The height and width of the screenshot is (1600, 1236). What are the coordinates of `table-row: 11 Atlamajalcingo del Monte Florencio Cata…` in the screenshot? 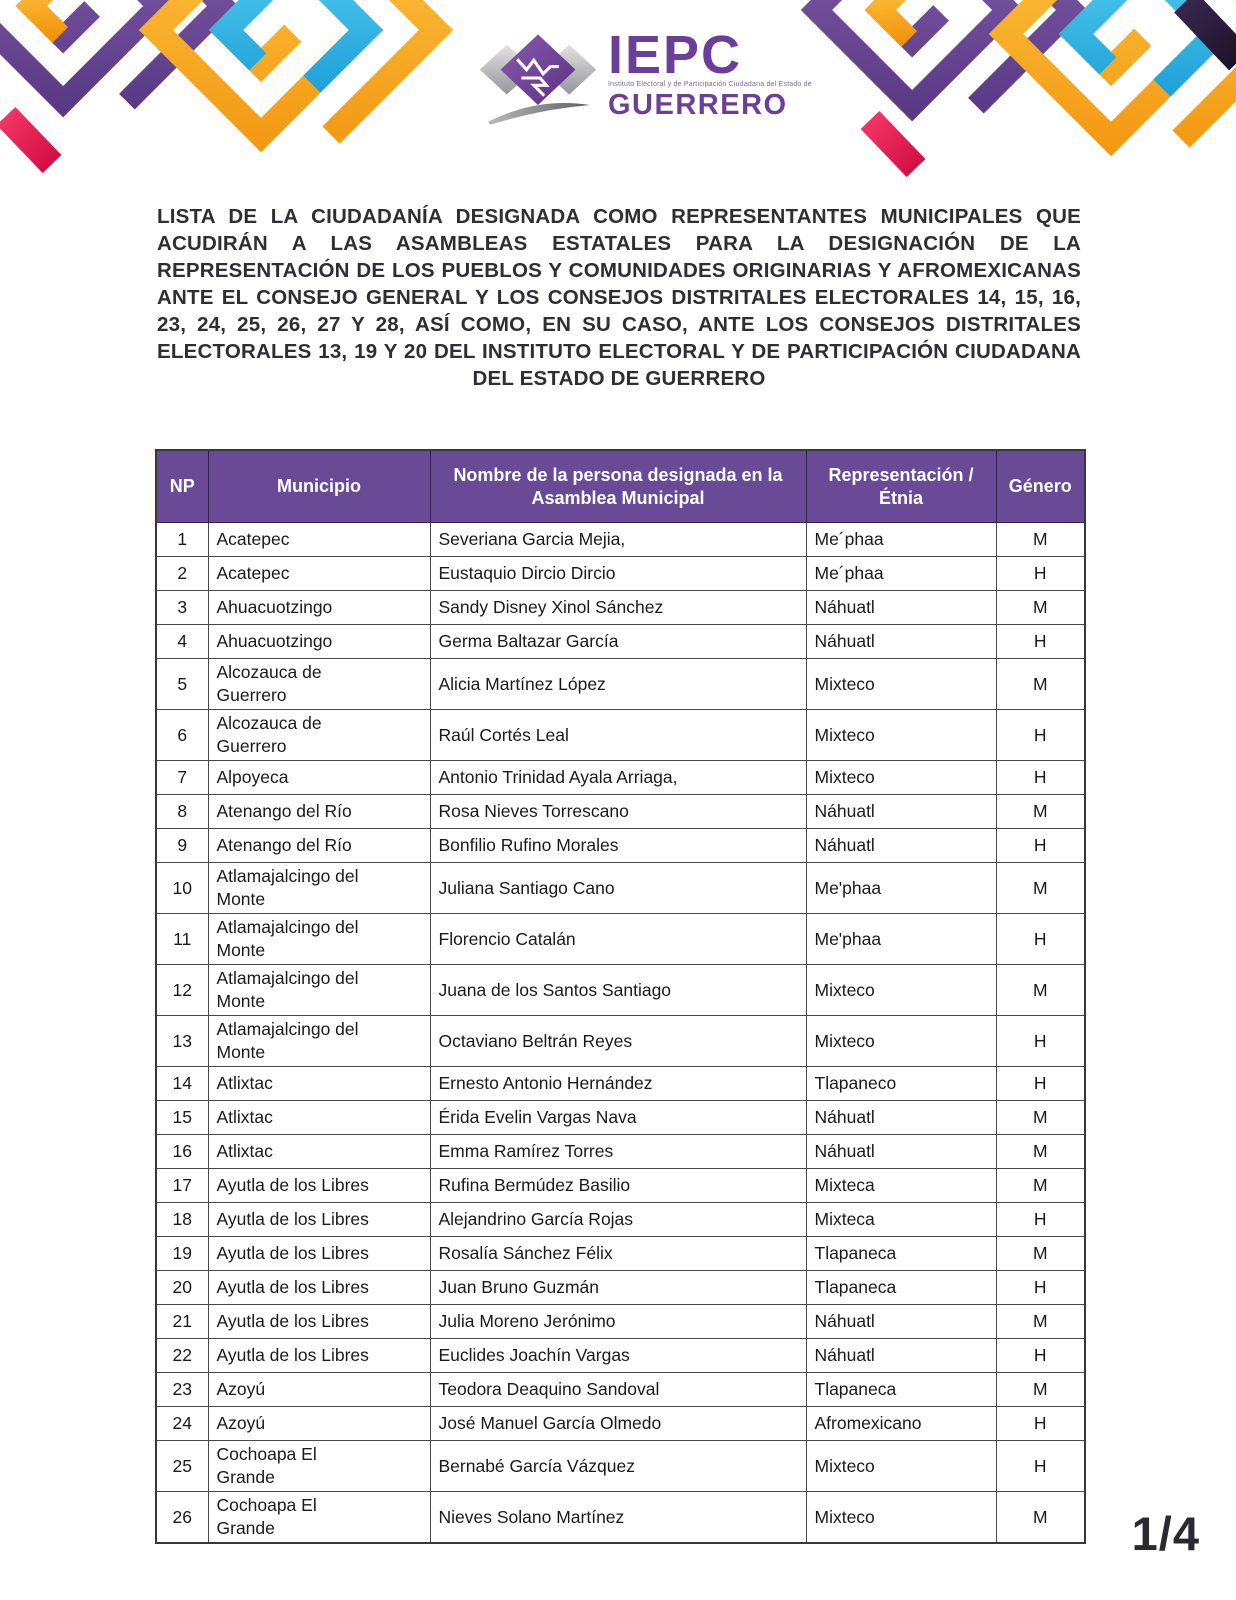 It's located at (620, 939).